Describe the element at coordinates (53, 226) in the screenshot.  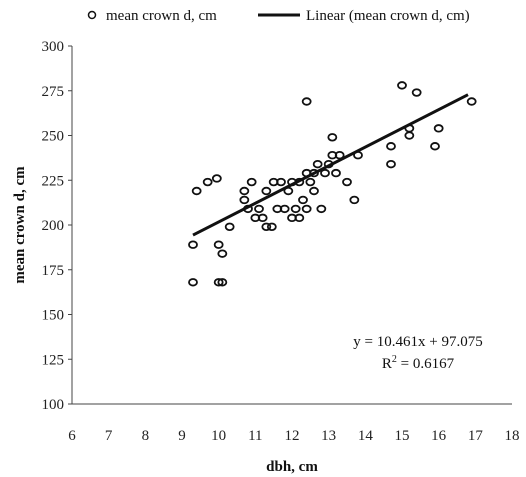
I see `y-tick-label: 200` at that location.